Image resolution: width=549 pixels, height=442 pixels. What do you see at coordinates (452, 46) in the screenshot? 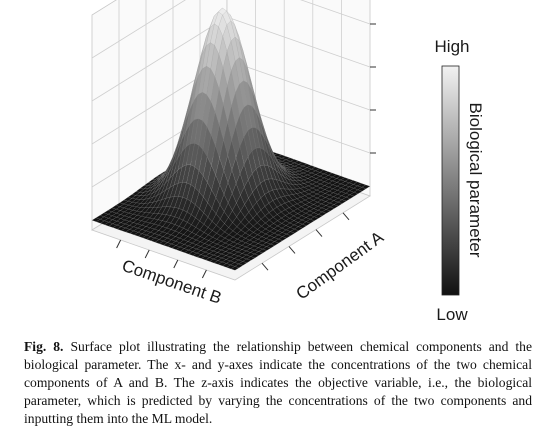
I see `colorbar-high-label: High` at bounding box center [452, 46].